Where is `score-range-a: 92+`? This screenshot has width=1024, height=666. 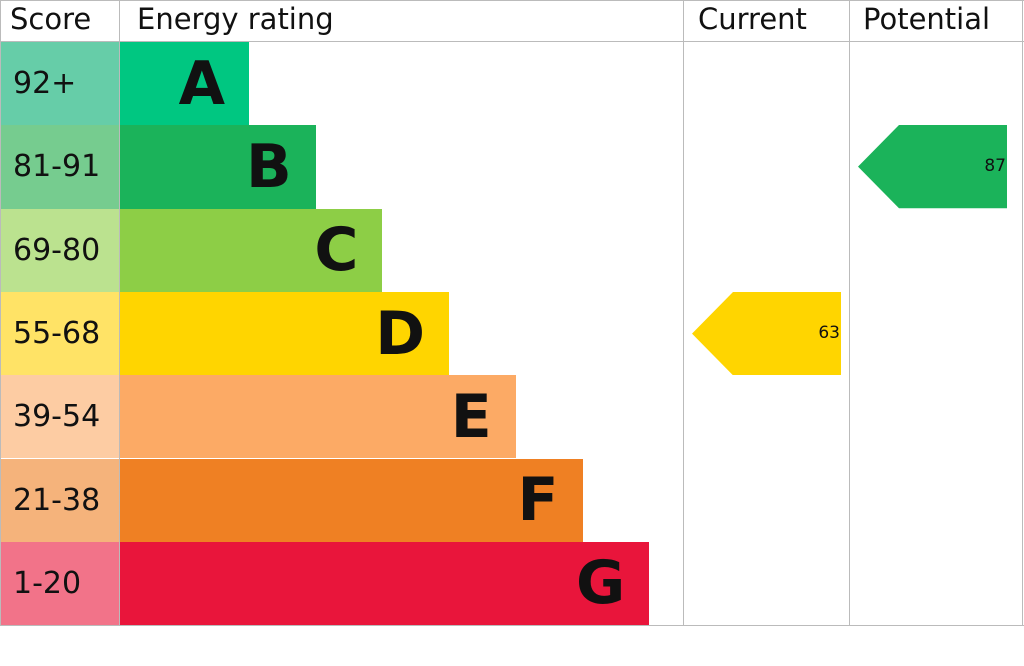
score-range-a: 92+ is located at coordinates (59, 84).